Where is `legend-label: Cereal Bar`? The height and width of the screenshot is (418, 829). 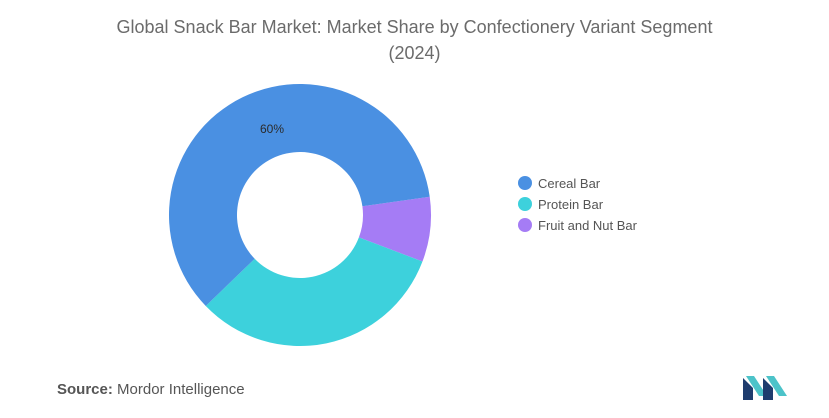 legend-label: Cereal Bar is located at coordinates (569, 183).